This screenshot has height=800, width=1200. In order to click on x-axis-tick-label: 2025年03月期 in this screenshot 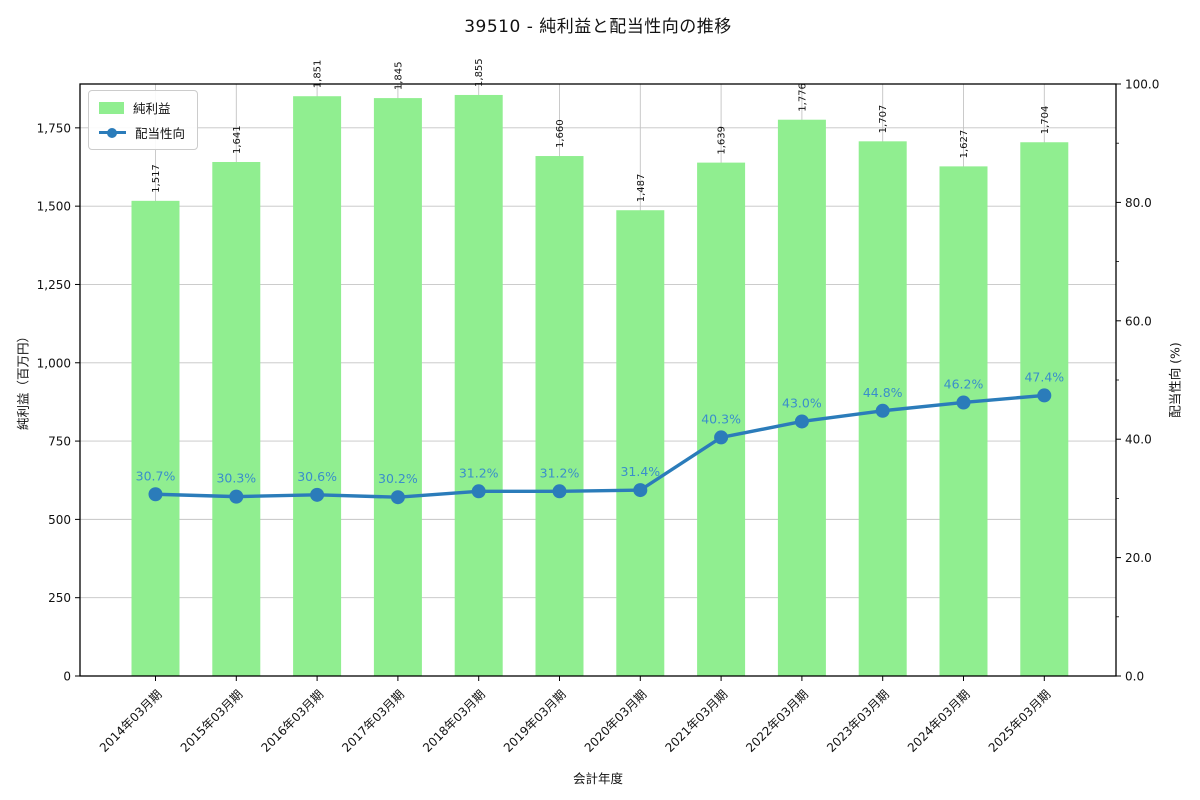, I will do `click(1020, 721)`.